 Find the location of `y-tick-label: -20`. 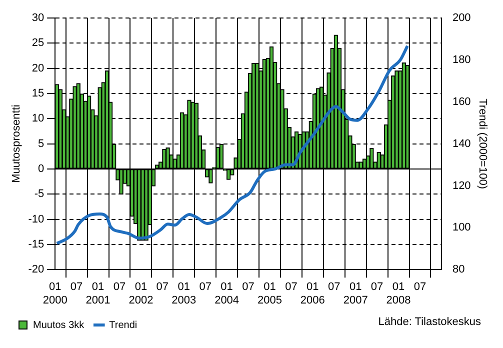

y-tick-label: -20 is located at coordinates (36, 270).